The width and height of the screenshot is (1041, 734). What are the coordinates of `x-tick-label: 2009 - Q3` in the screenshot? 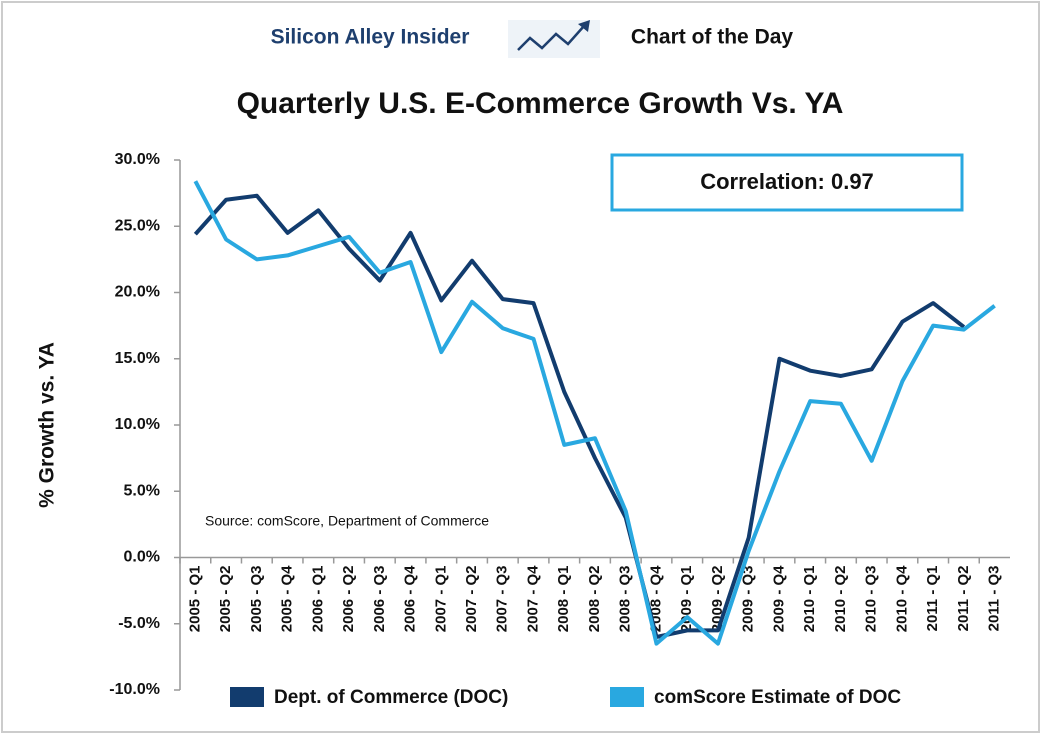 It's located at (748, 599).